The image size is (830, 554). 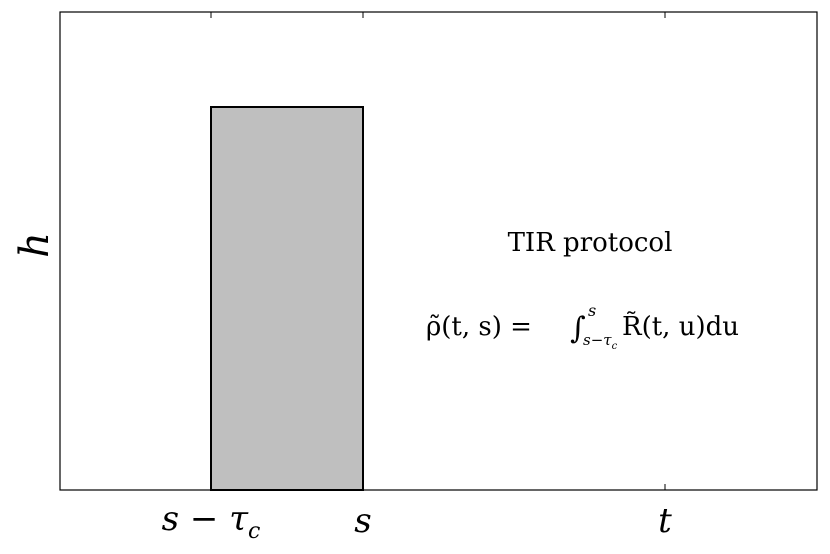 I want to click on pulse-window, so click(x=287, y=298).